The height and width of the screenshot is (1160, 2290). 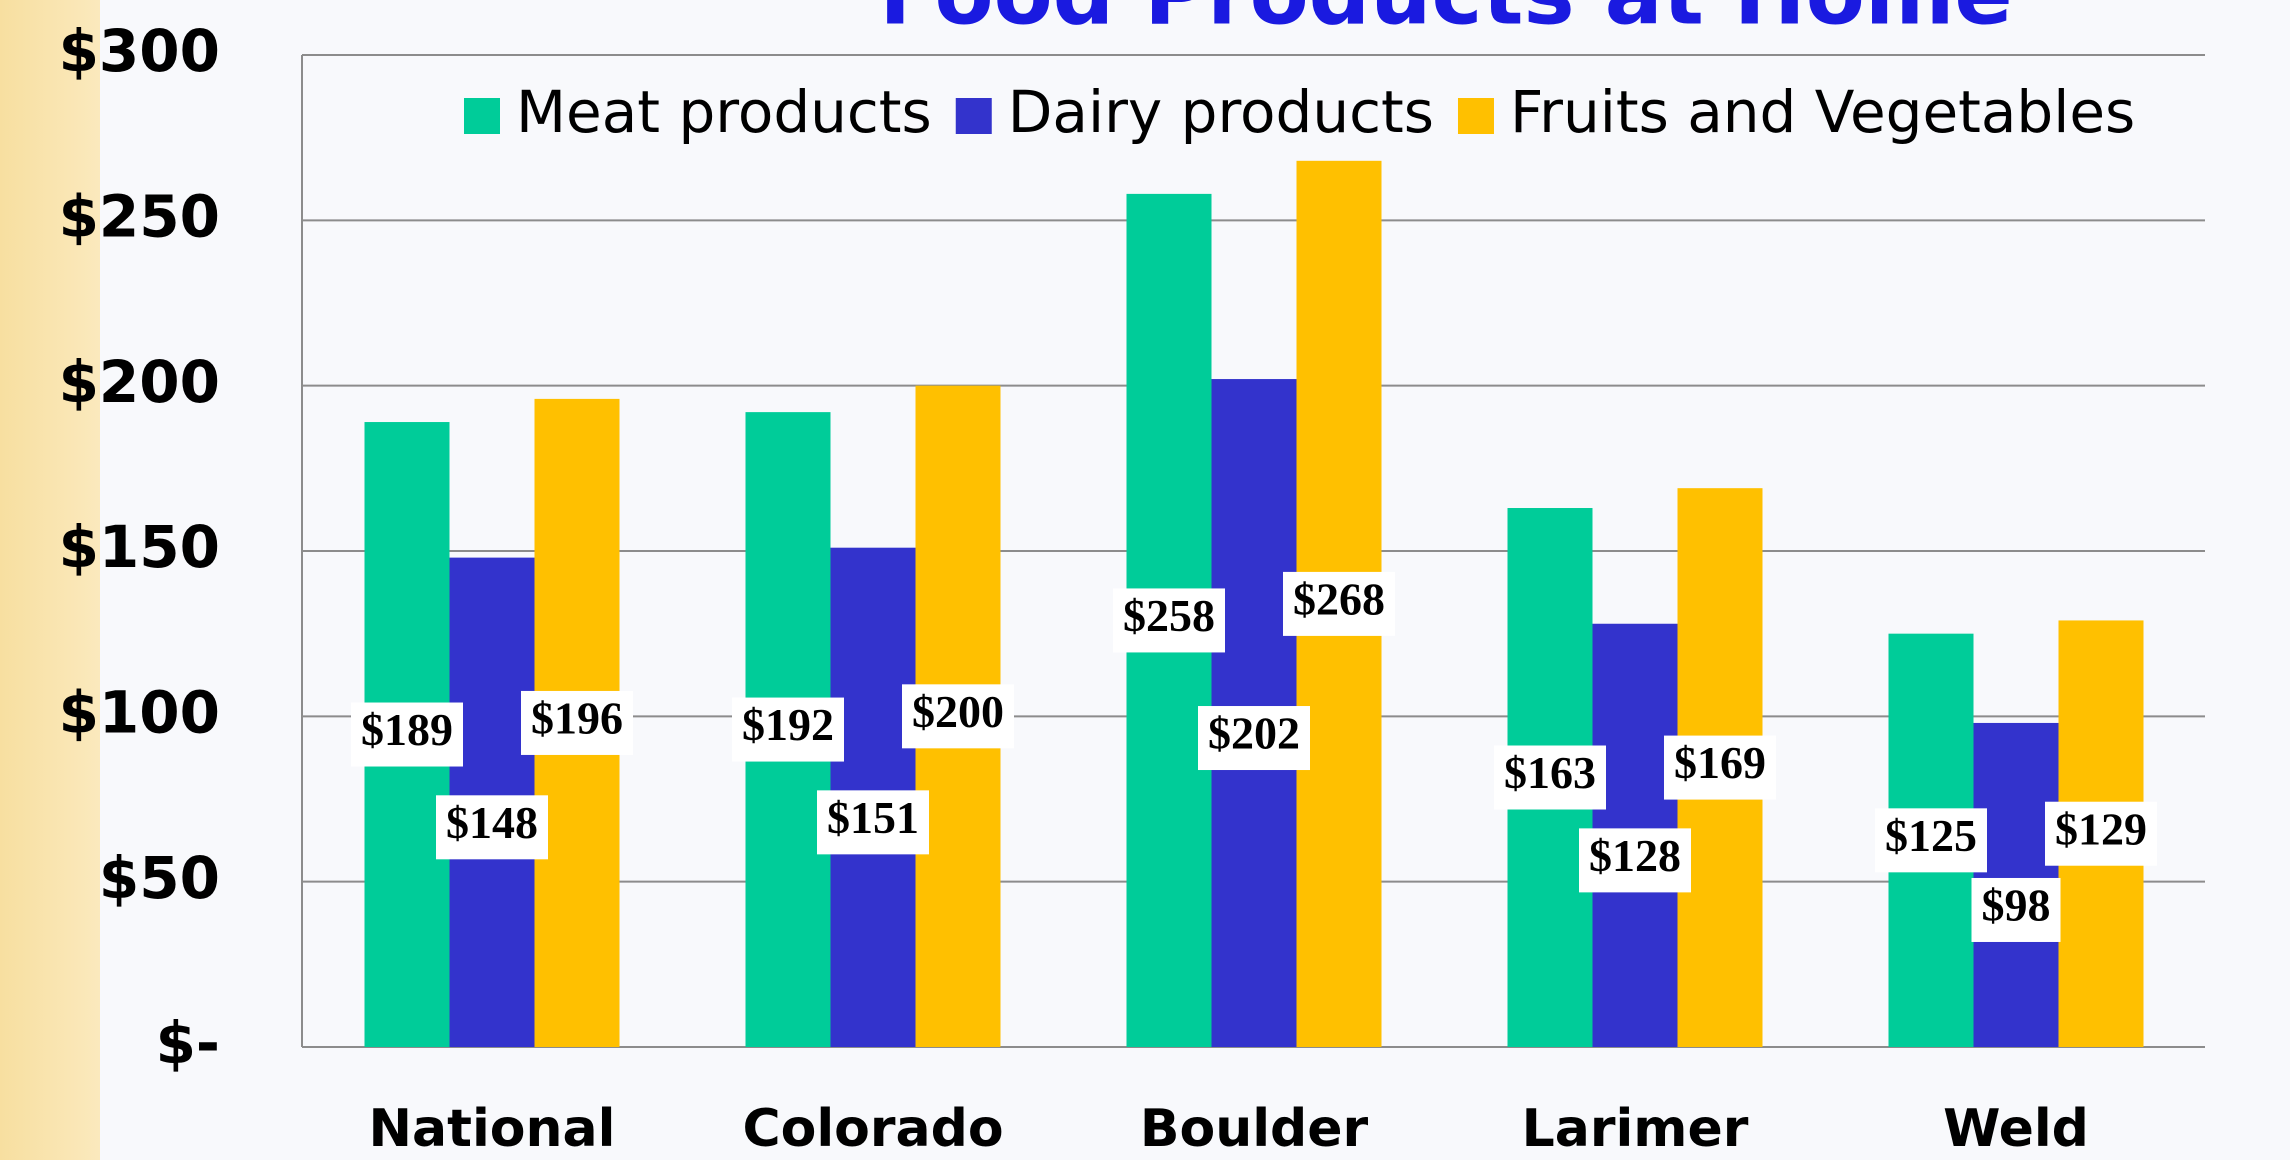 What do you see at coordinates (1446, 22) in the screenshot?
I see `chart-title: Food Products at Home` at bounding box center [1446, 22].